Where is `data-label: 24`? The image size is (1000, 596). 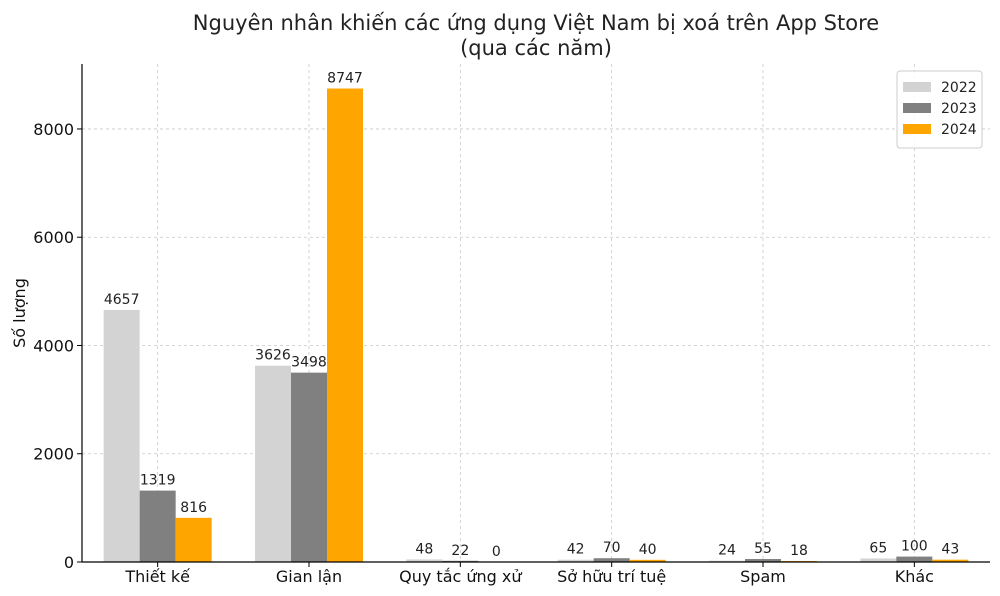
data-label: 24 is located at coordinates (727, 551).